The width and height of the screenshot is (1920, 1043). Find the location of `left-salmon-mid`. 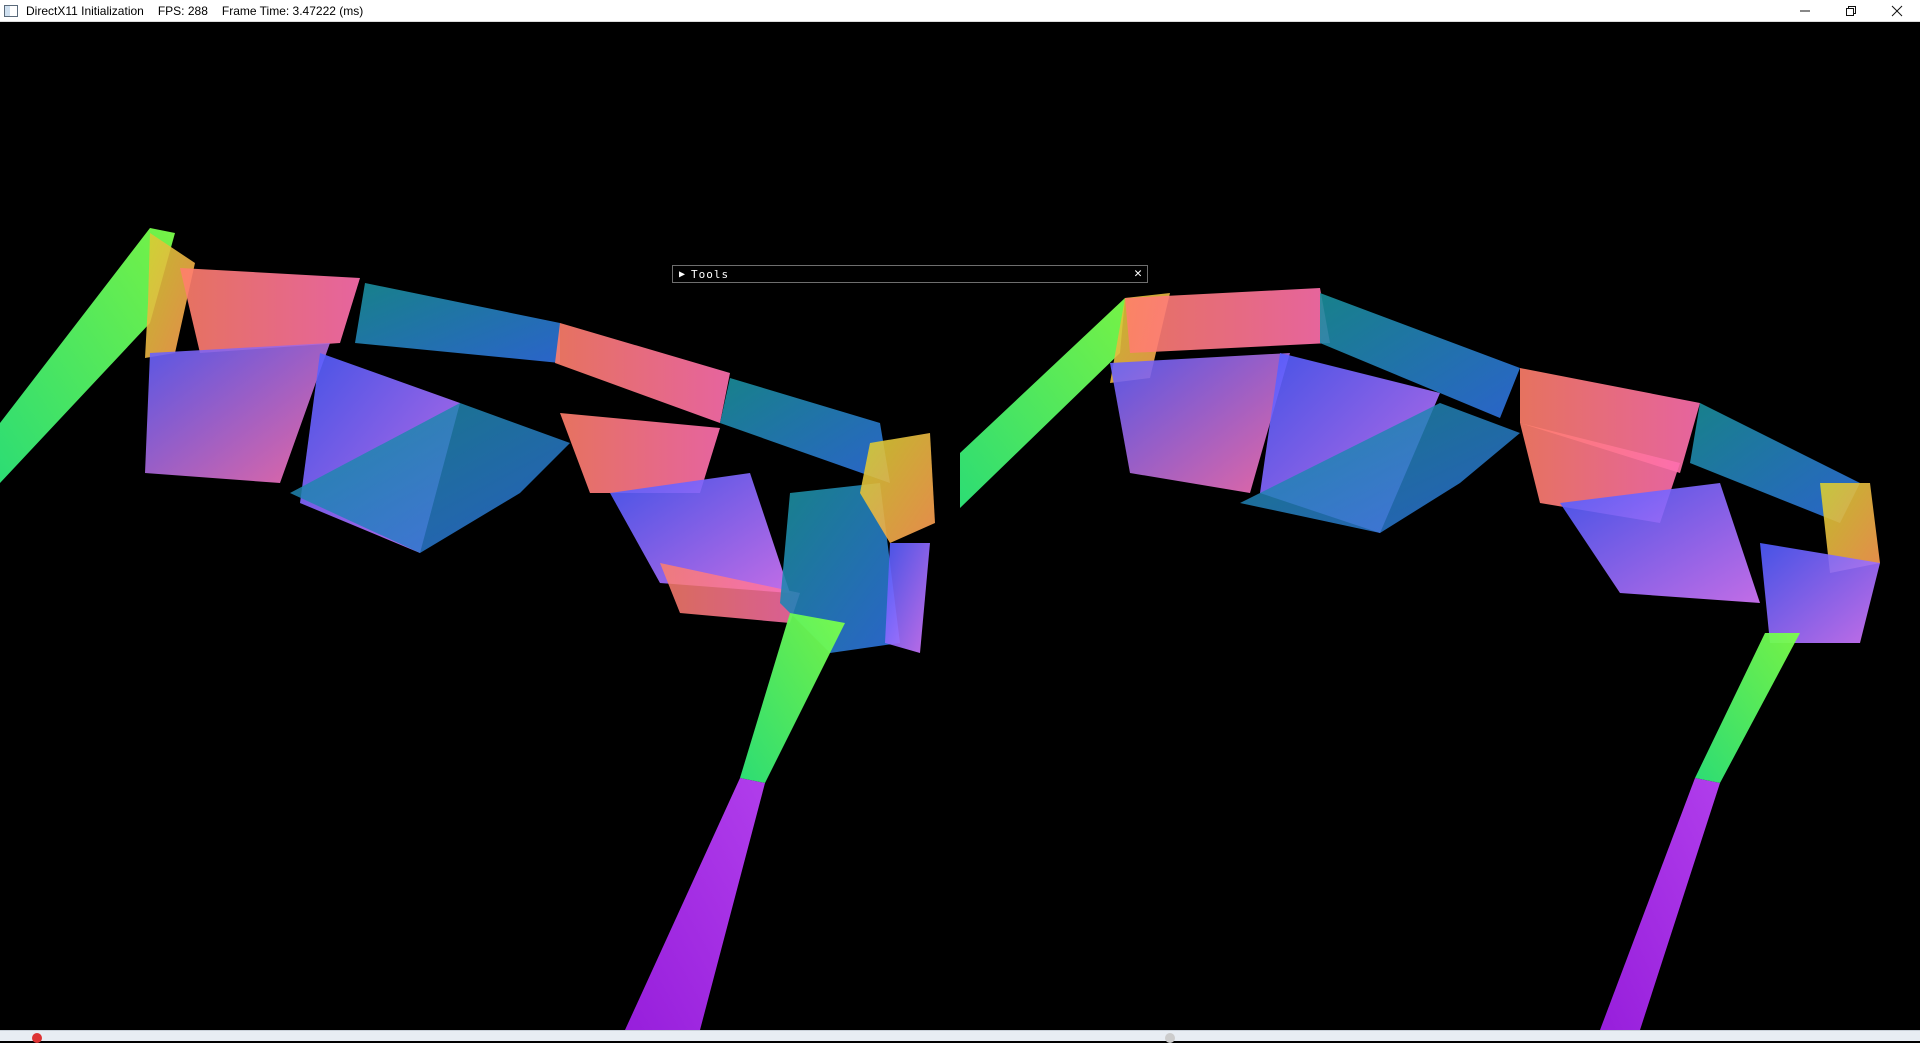

left-salmon-mid is located at coordinates (640, 453).